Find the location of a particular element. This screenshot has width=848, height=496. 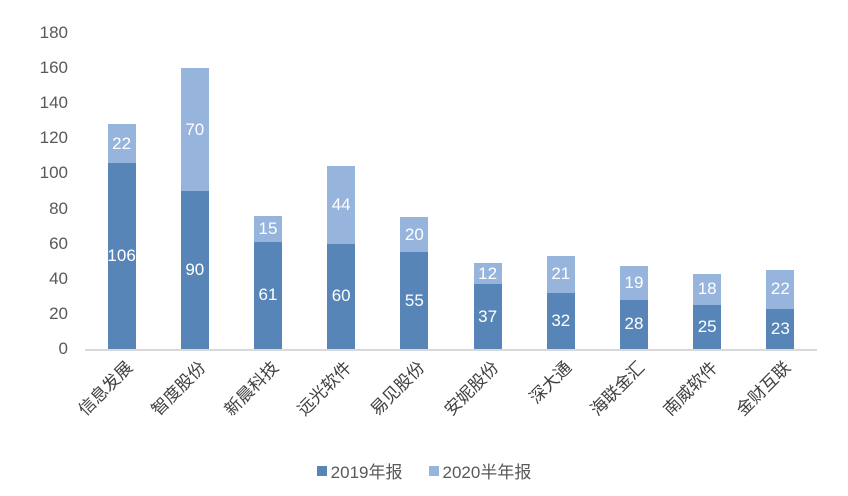

data-label: 18 is located at coordinates (707, 289).